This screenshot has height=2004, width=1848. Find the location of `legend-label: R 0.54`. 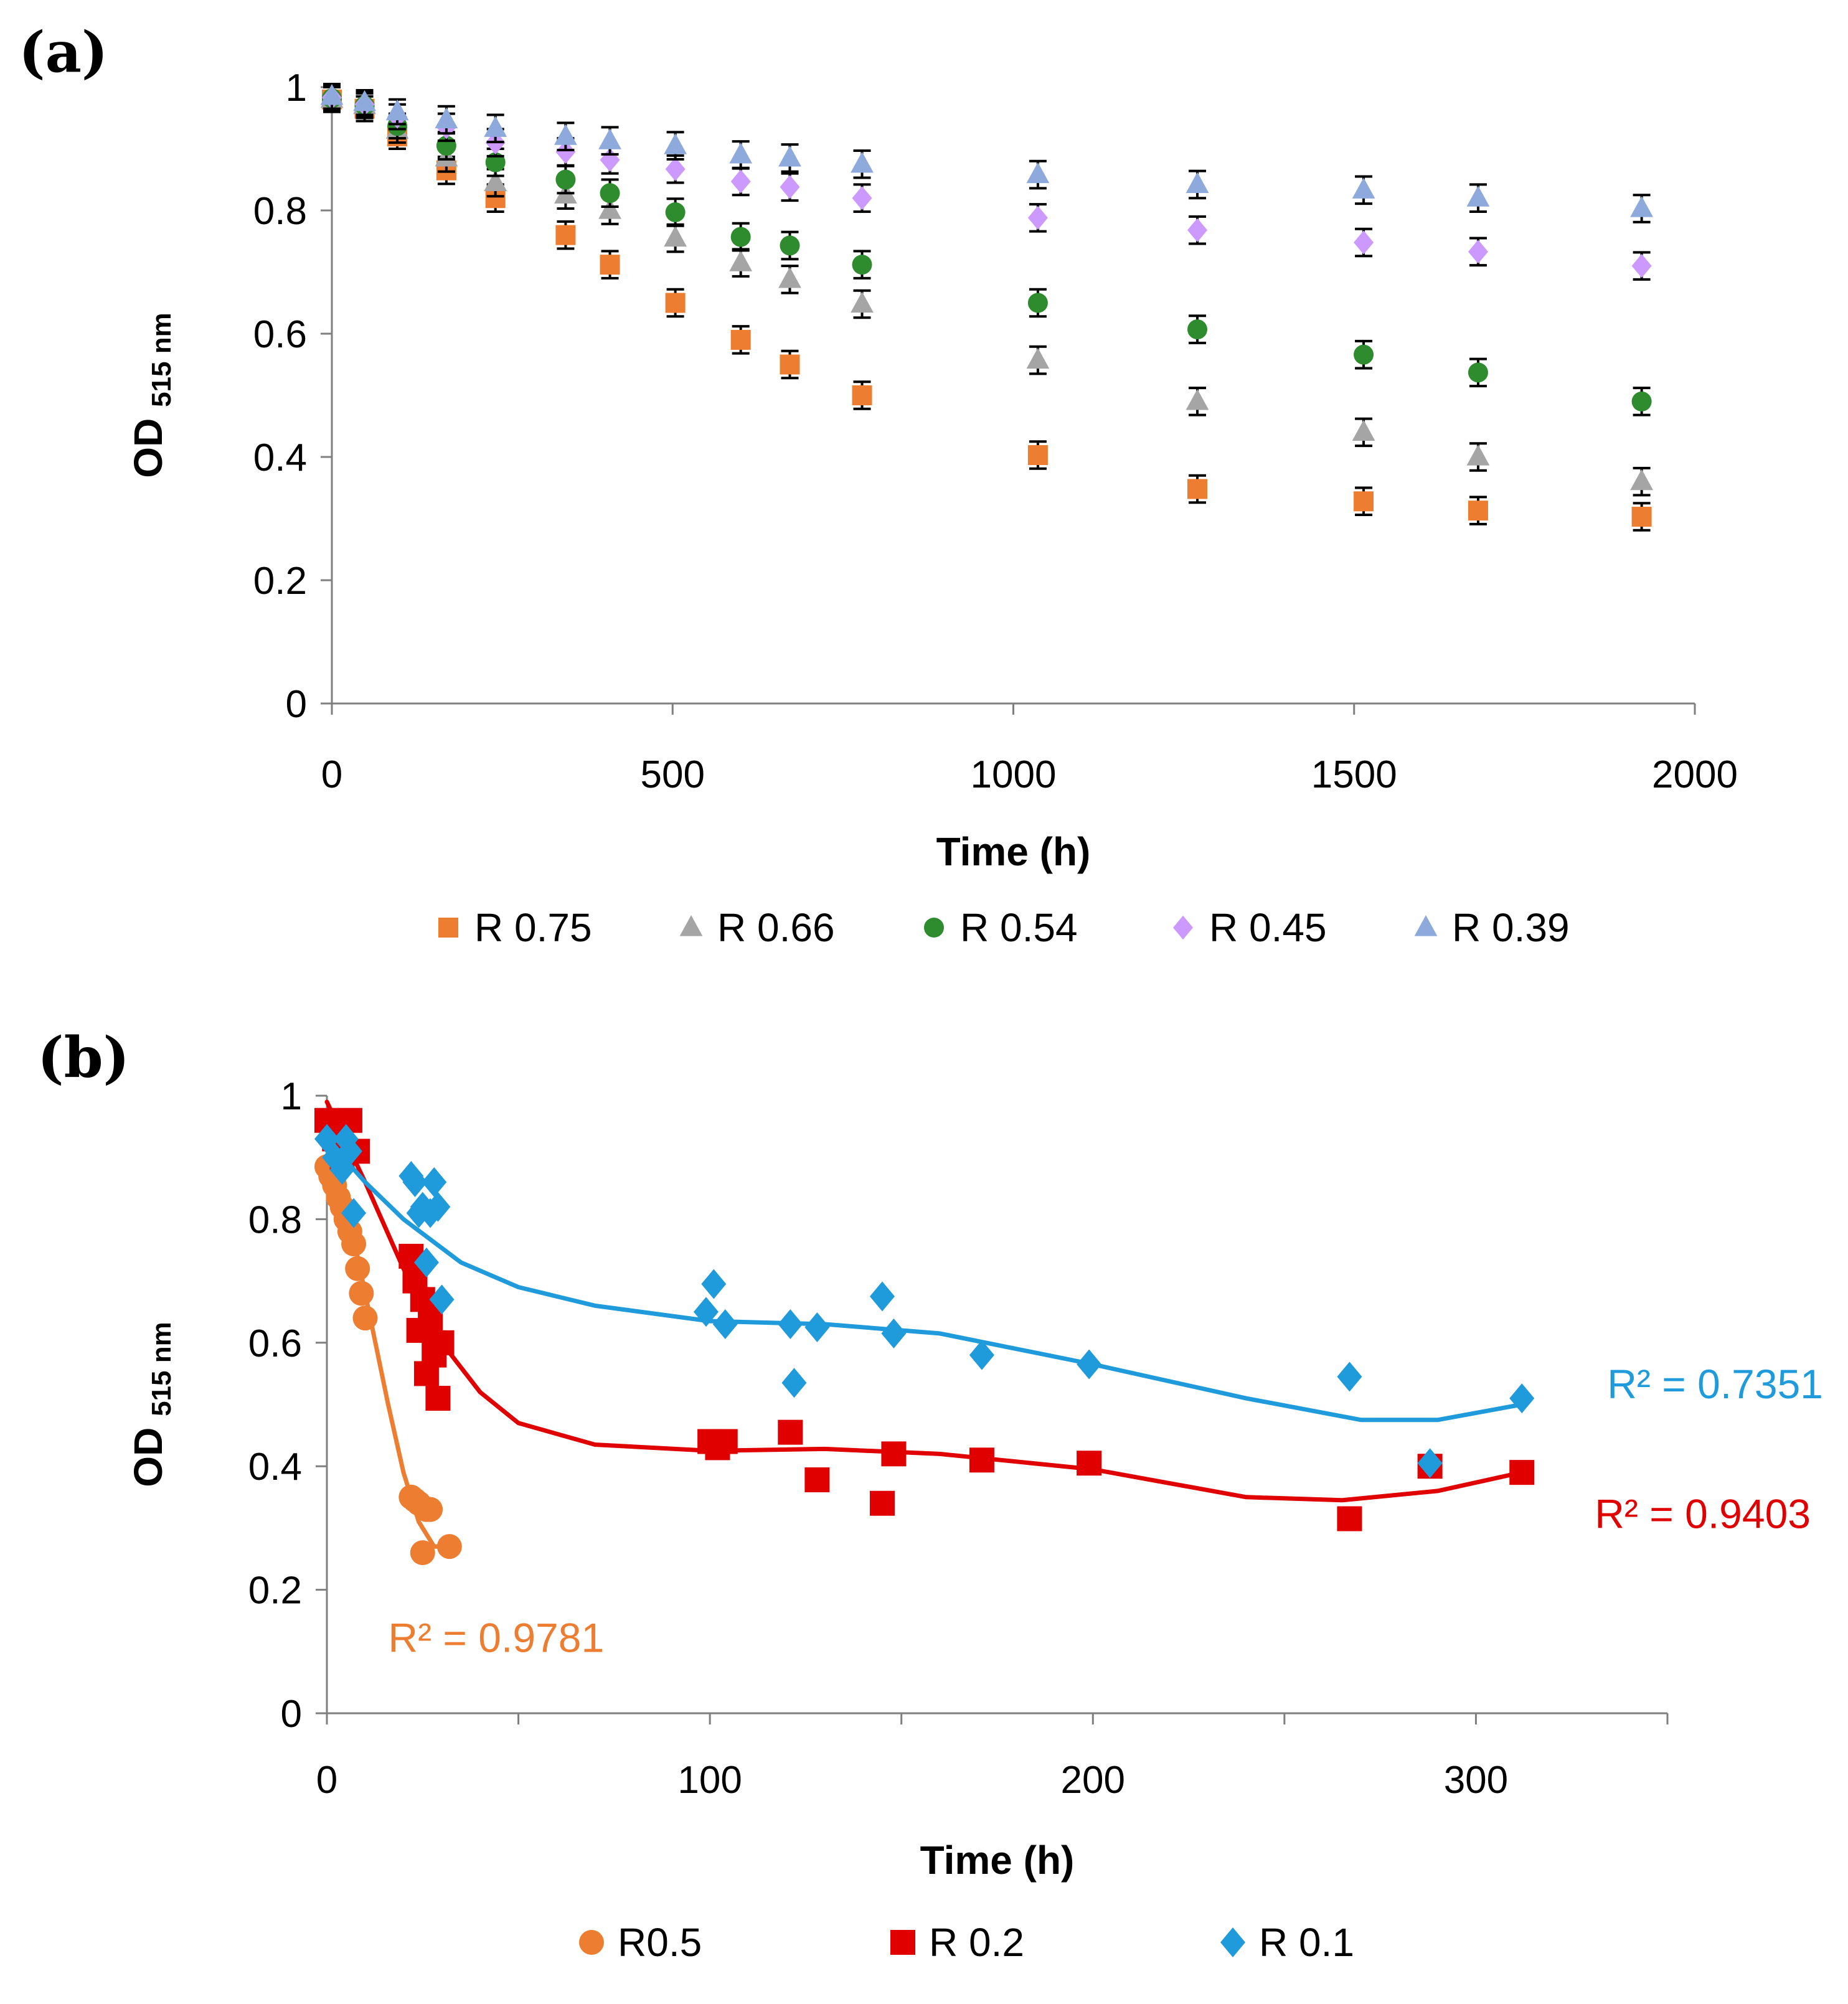

legend-label: R 0.54 is located at coordinates (1019, 928).